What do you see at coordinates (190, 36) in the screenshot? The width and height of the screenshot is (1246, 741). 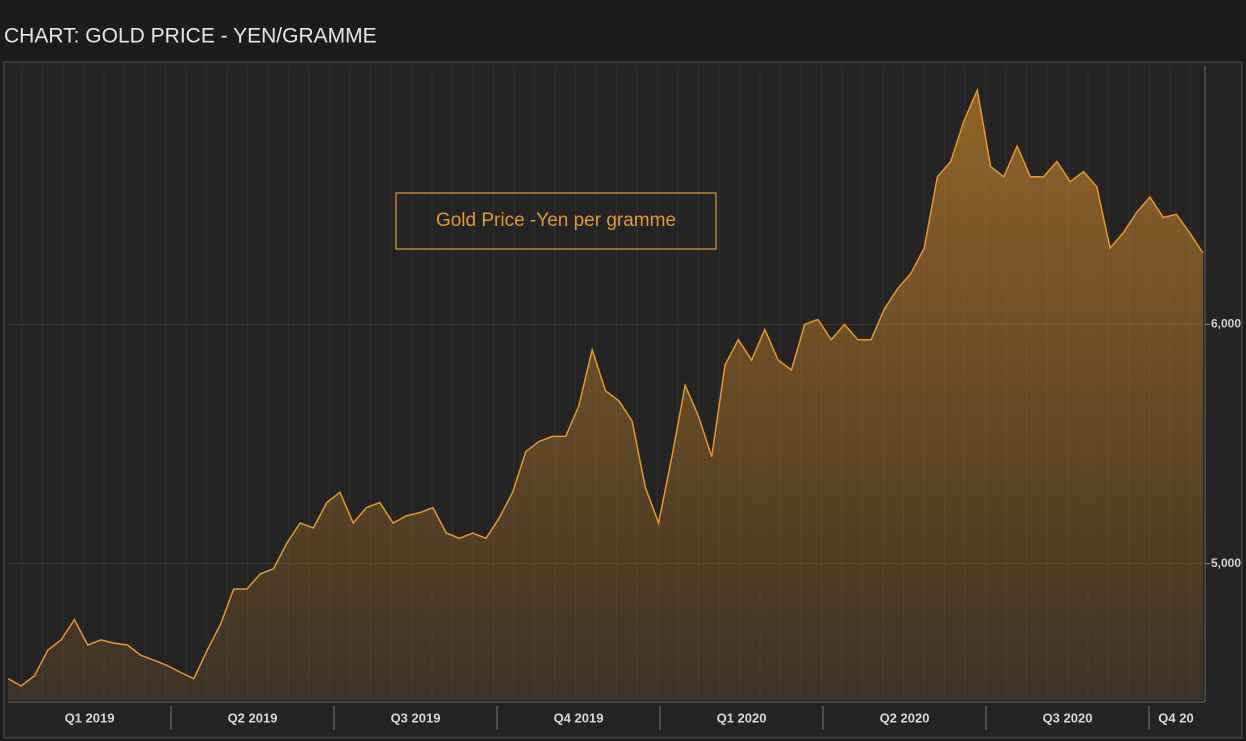 I see `chart-title: CHART: GOLD PRICE - YEN/GRAMME` at bounding box center [190, 36].